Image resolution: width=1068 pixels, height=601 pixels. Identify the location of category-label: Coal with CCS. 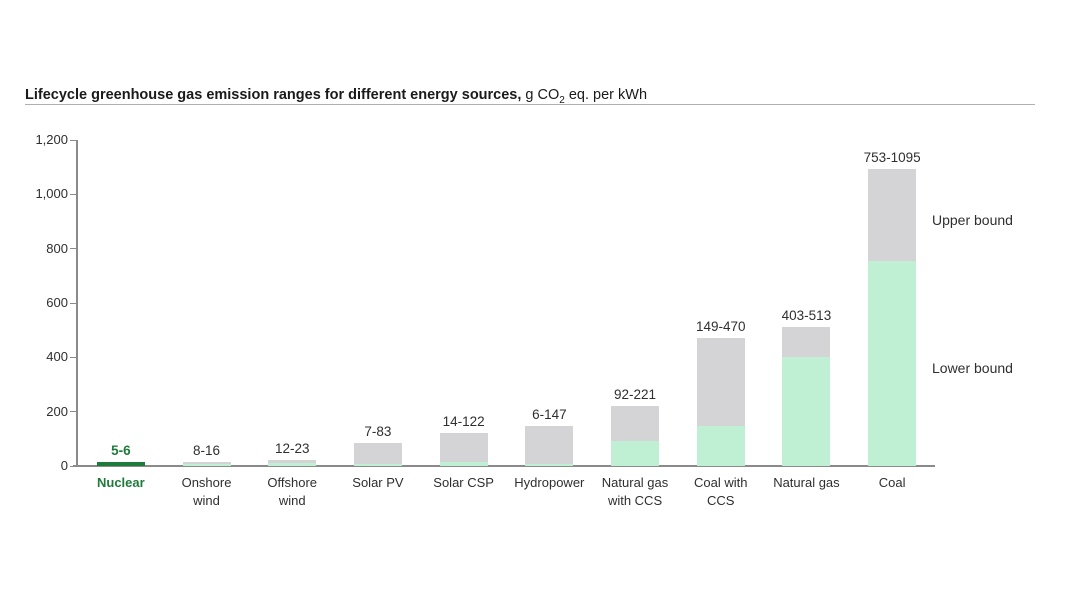
(721, 491).